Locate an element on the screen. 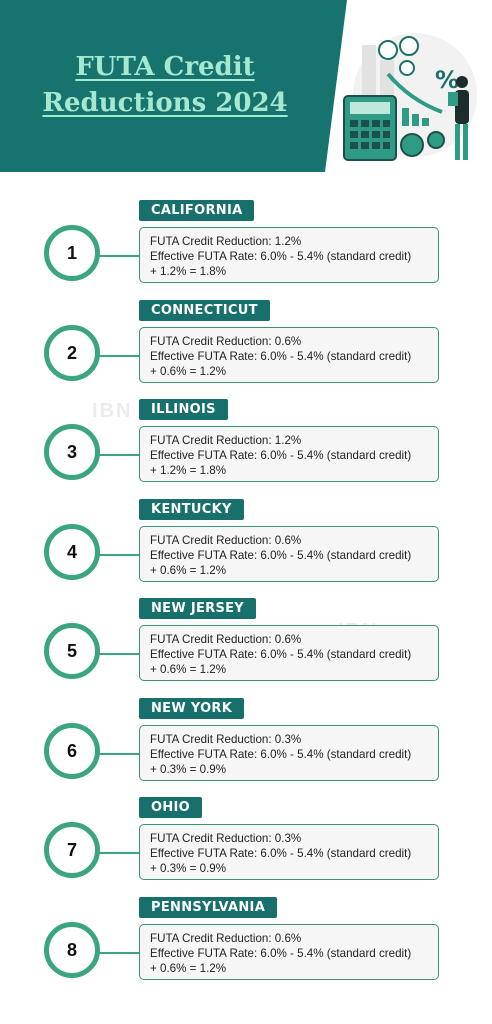 Image resolution: width=492 pixels, height=1024 pixels. step-number: 3 is located at coordinates (72, 452).